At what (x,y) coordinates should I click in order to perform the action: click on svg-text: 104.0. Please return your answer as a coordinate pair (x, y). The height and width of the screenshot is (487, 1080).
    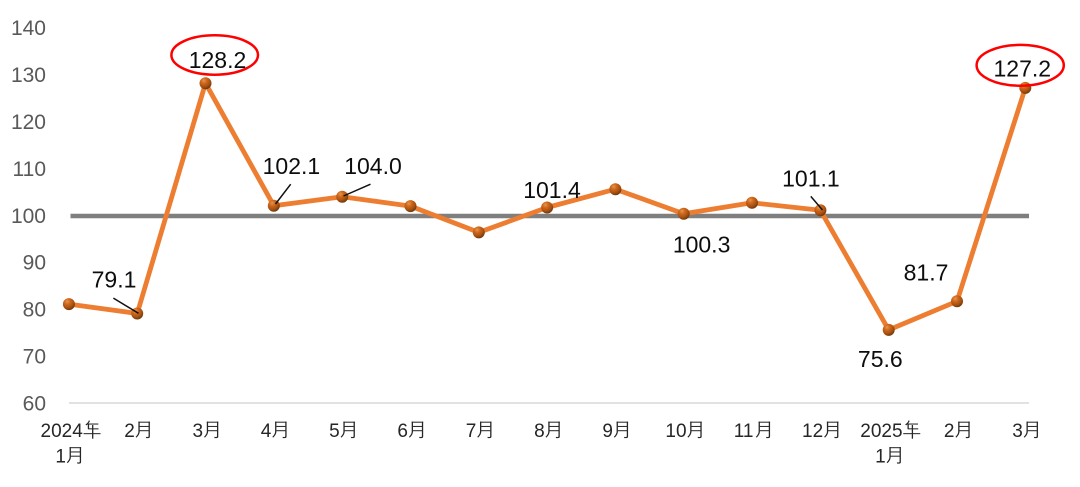
    Looking at the image, I should click on (373, 166).